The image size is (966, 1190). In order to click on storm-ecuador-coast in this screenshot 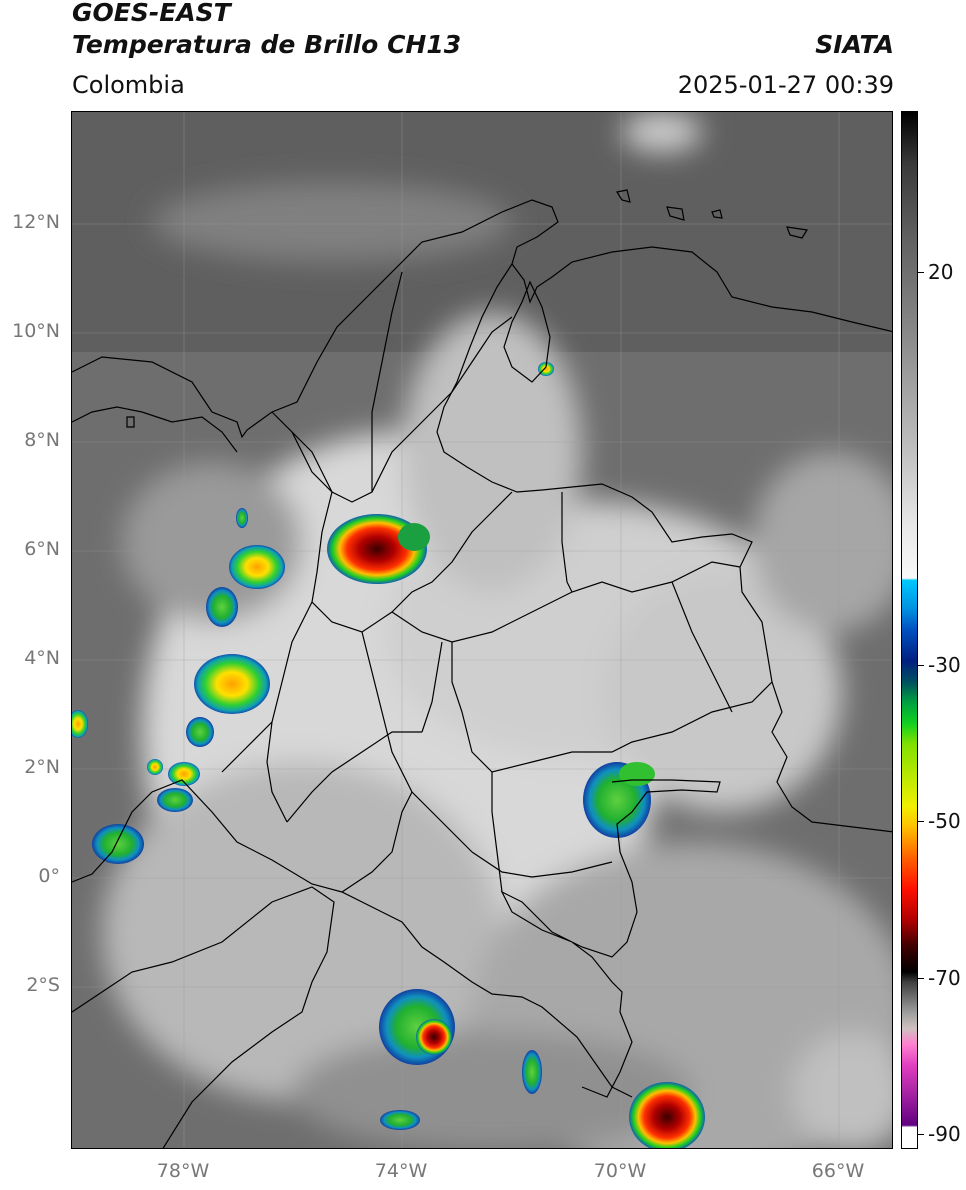, I will do `click(118, 844)`.